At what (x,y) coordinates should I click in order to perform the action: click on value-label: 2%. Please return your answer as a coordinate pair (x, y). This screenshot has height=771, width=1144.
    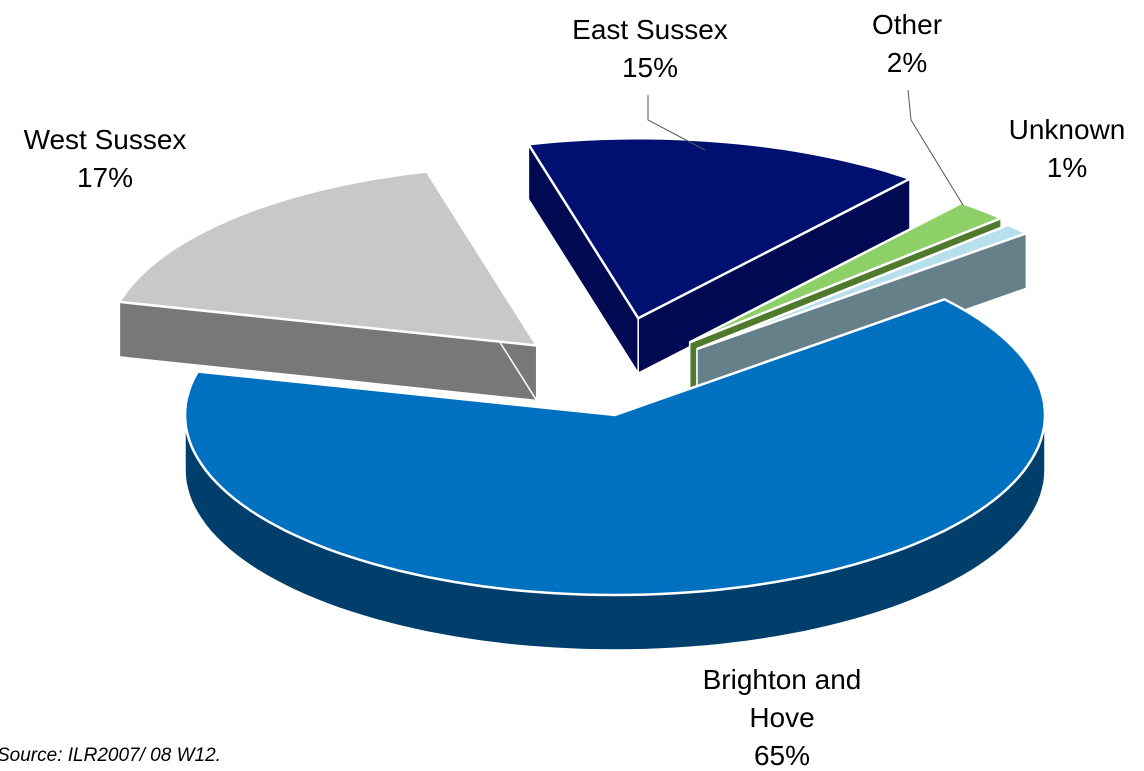
    Looking at the image, I should click on (907, 62).